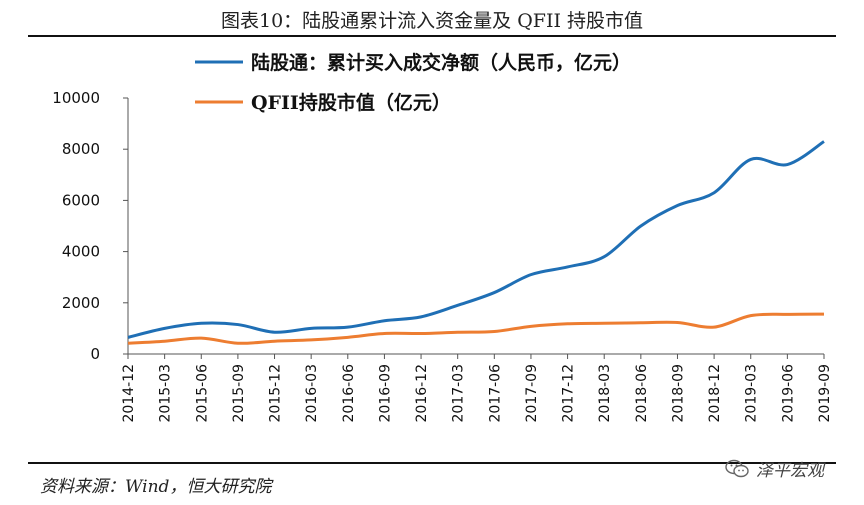 The width and height of the screenshot is (864, 505). I want to click on x-tick-label: 2016-03, so click(312, 393).